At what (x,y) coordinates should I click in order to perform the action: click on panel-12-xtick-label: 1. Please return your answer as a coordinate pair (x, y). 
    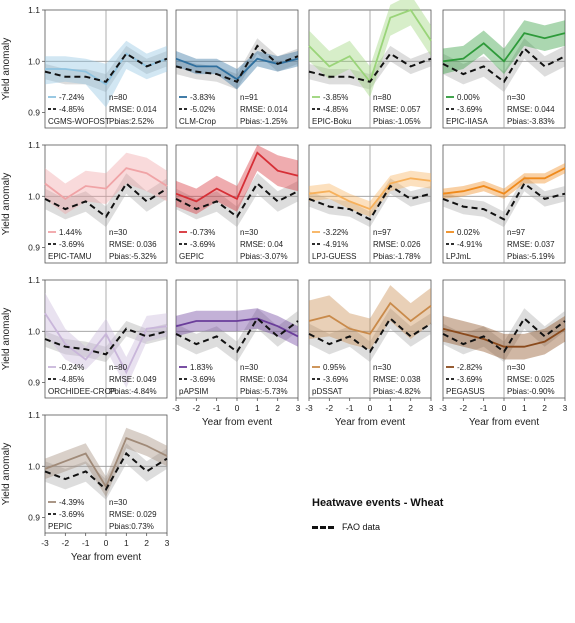
    Looking at the image, I should click on (126, 543).